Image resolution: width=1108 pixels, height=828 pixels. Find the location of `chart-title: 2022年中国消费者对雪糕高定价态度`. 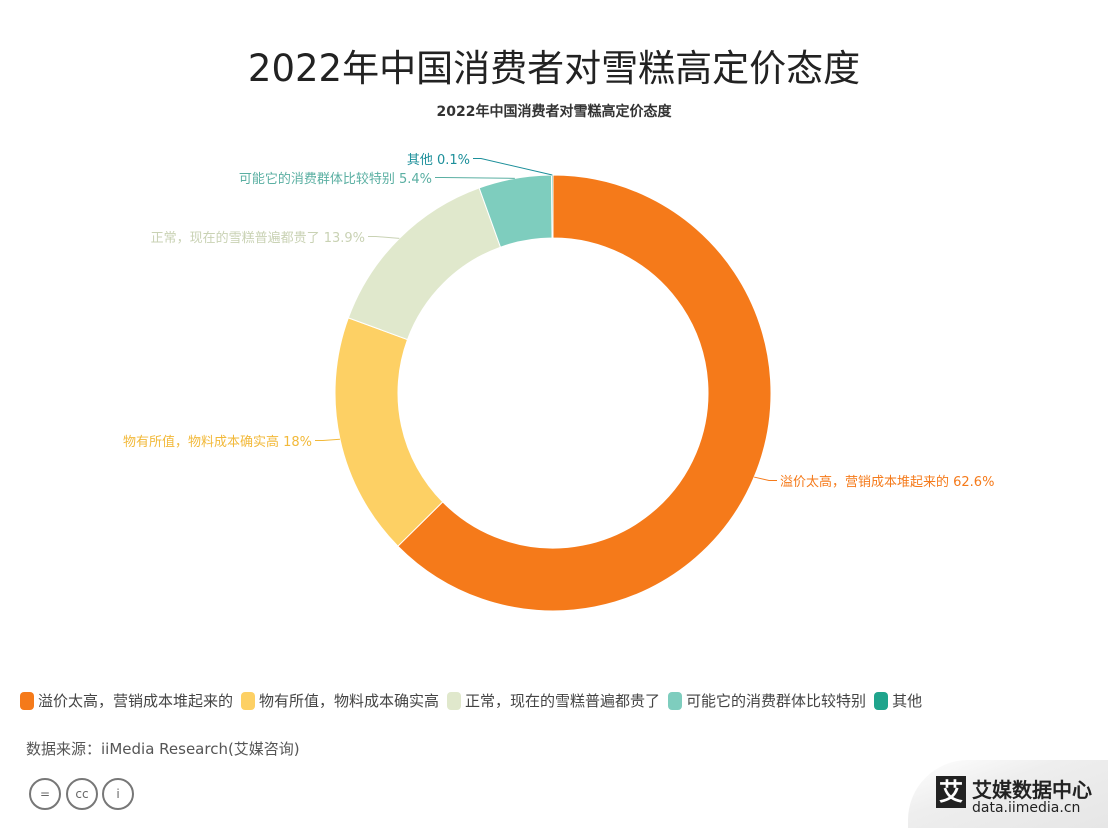

chart-title: 2022年中国消费者对雪糕高定价态度 is located at coordinates (554, 112).